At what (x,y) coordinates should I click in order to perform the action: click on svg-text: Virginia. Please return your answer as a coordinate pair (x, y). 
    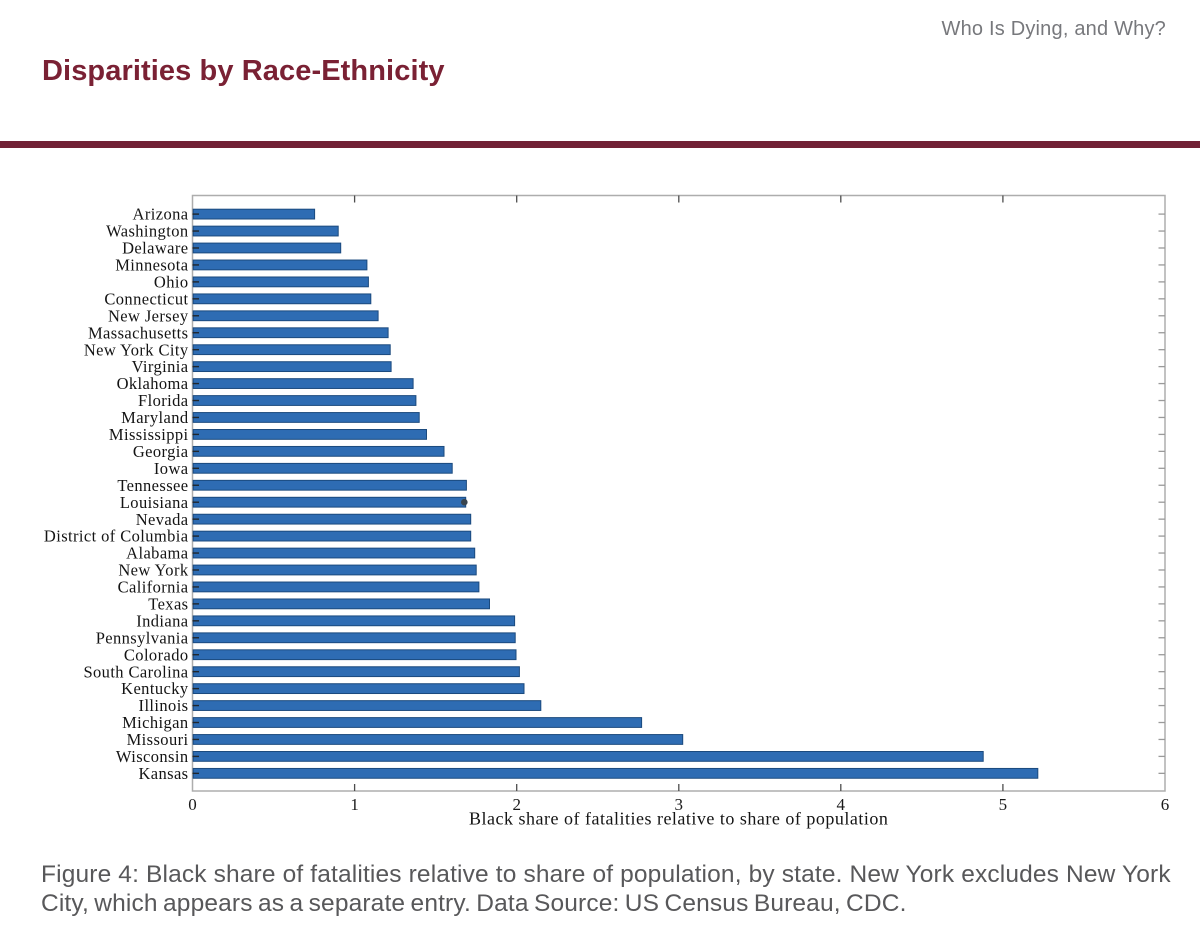
    Looking at the image, I should click on (160, 366).